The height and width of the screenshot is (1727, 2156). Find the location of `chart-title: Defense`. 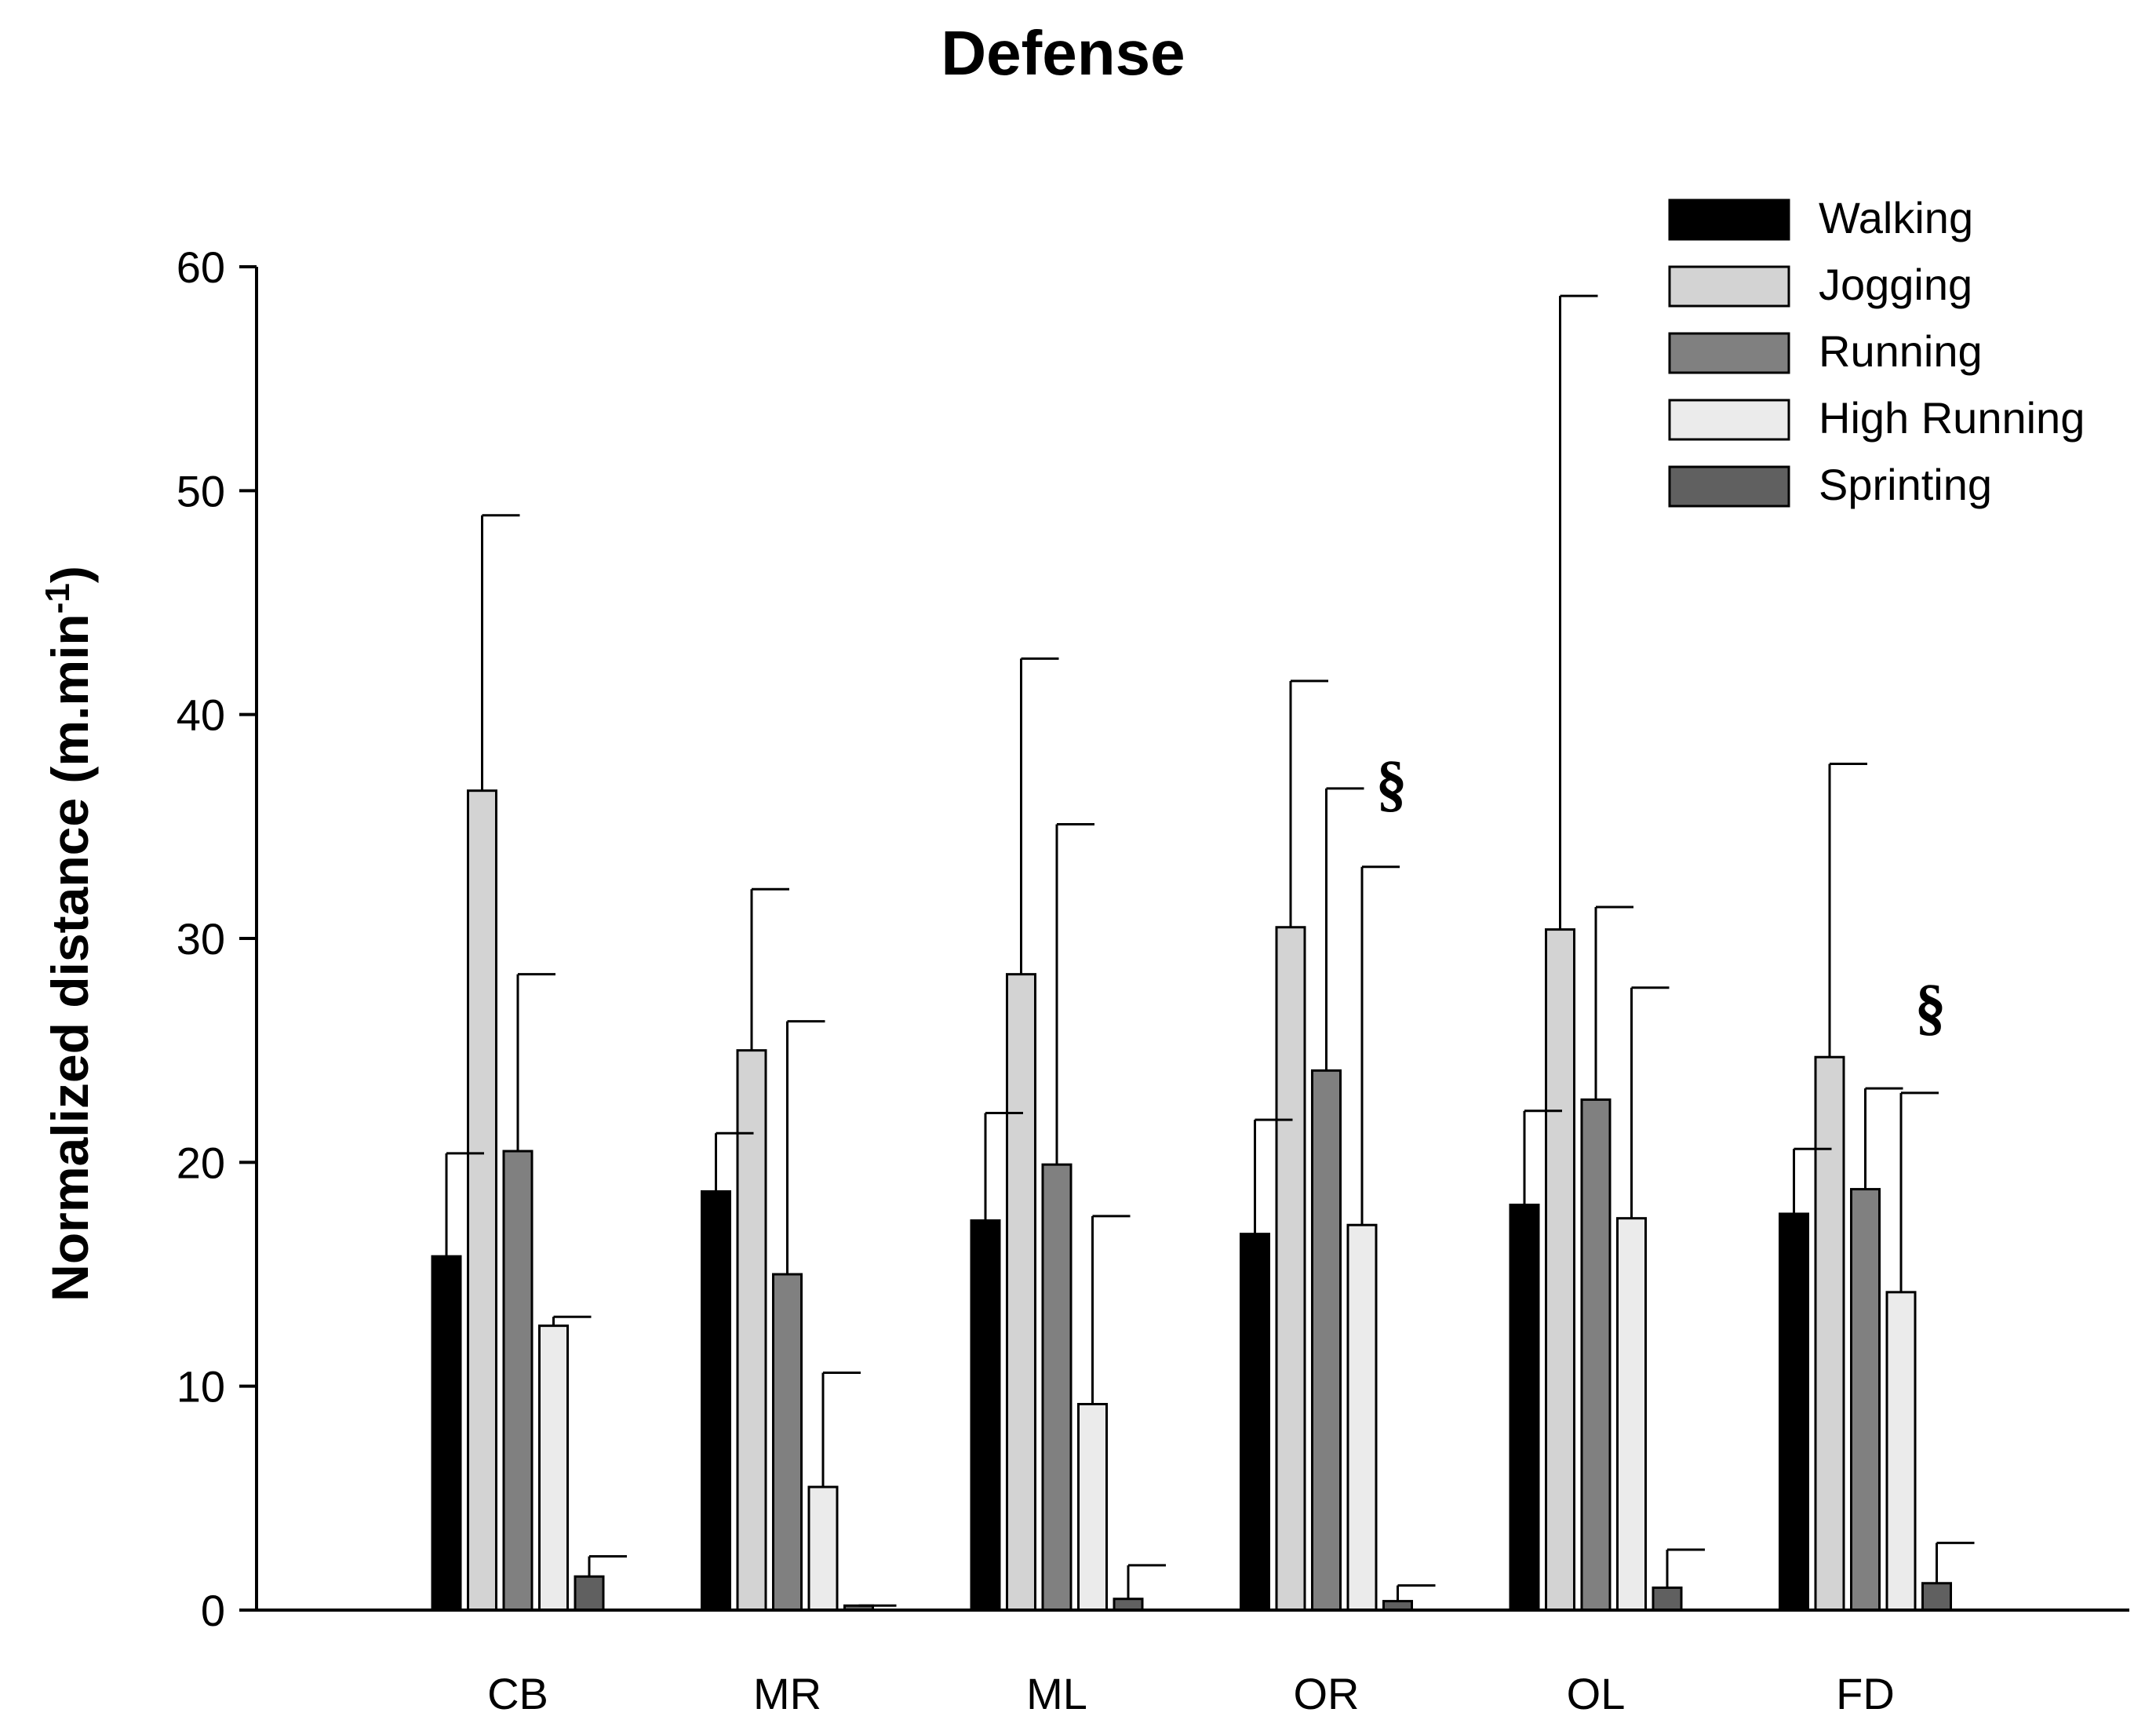

chart-title: Defense is located at coordinates (1063, 53).